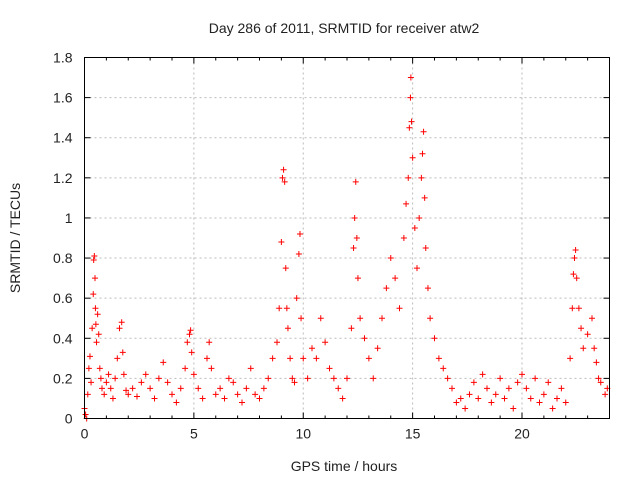 This screenshot has height=480, width=640. I want to click on y-tick-label: 0.8, so click(63, 258).